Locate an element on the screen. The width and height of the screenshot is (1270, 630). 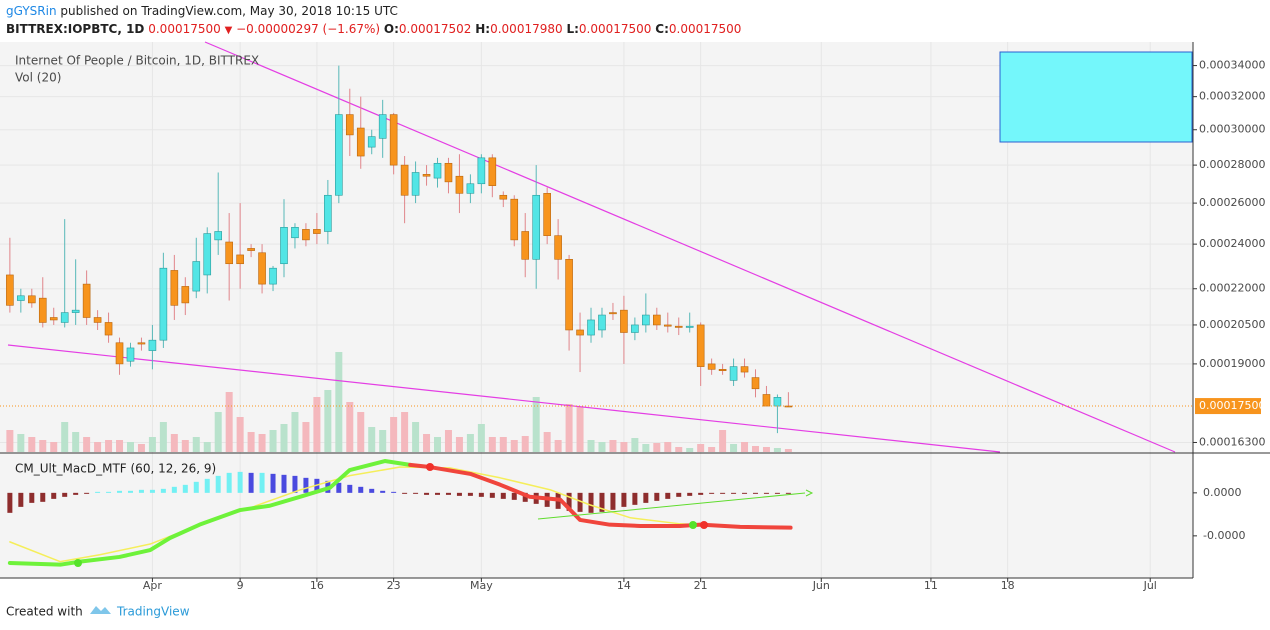
x-tick-label: Apr is located at coordinates (153, 585).